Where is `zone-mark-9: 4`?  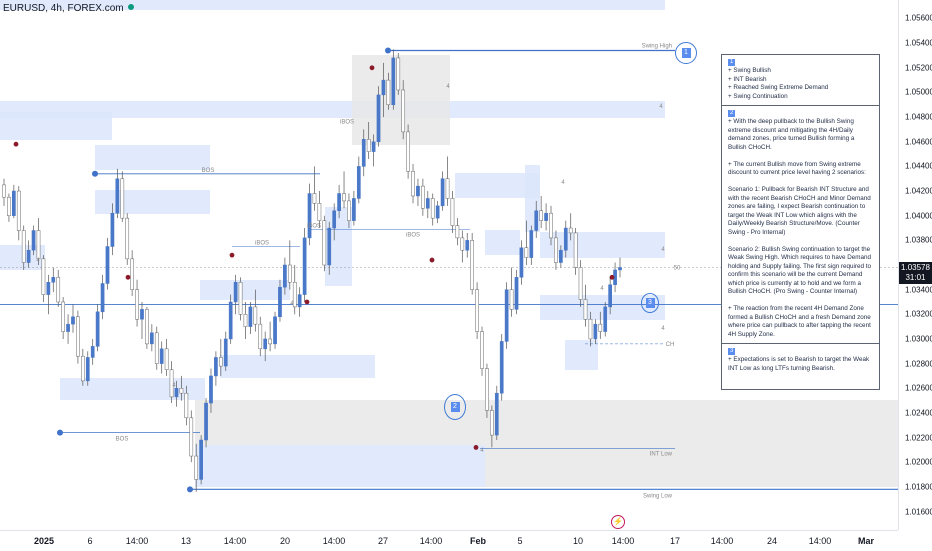
zone-mark-9: 4 is located at coordinates (482, 451).